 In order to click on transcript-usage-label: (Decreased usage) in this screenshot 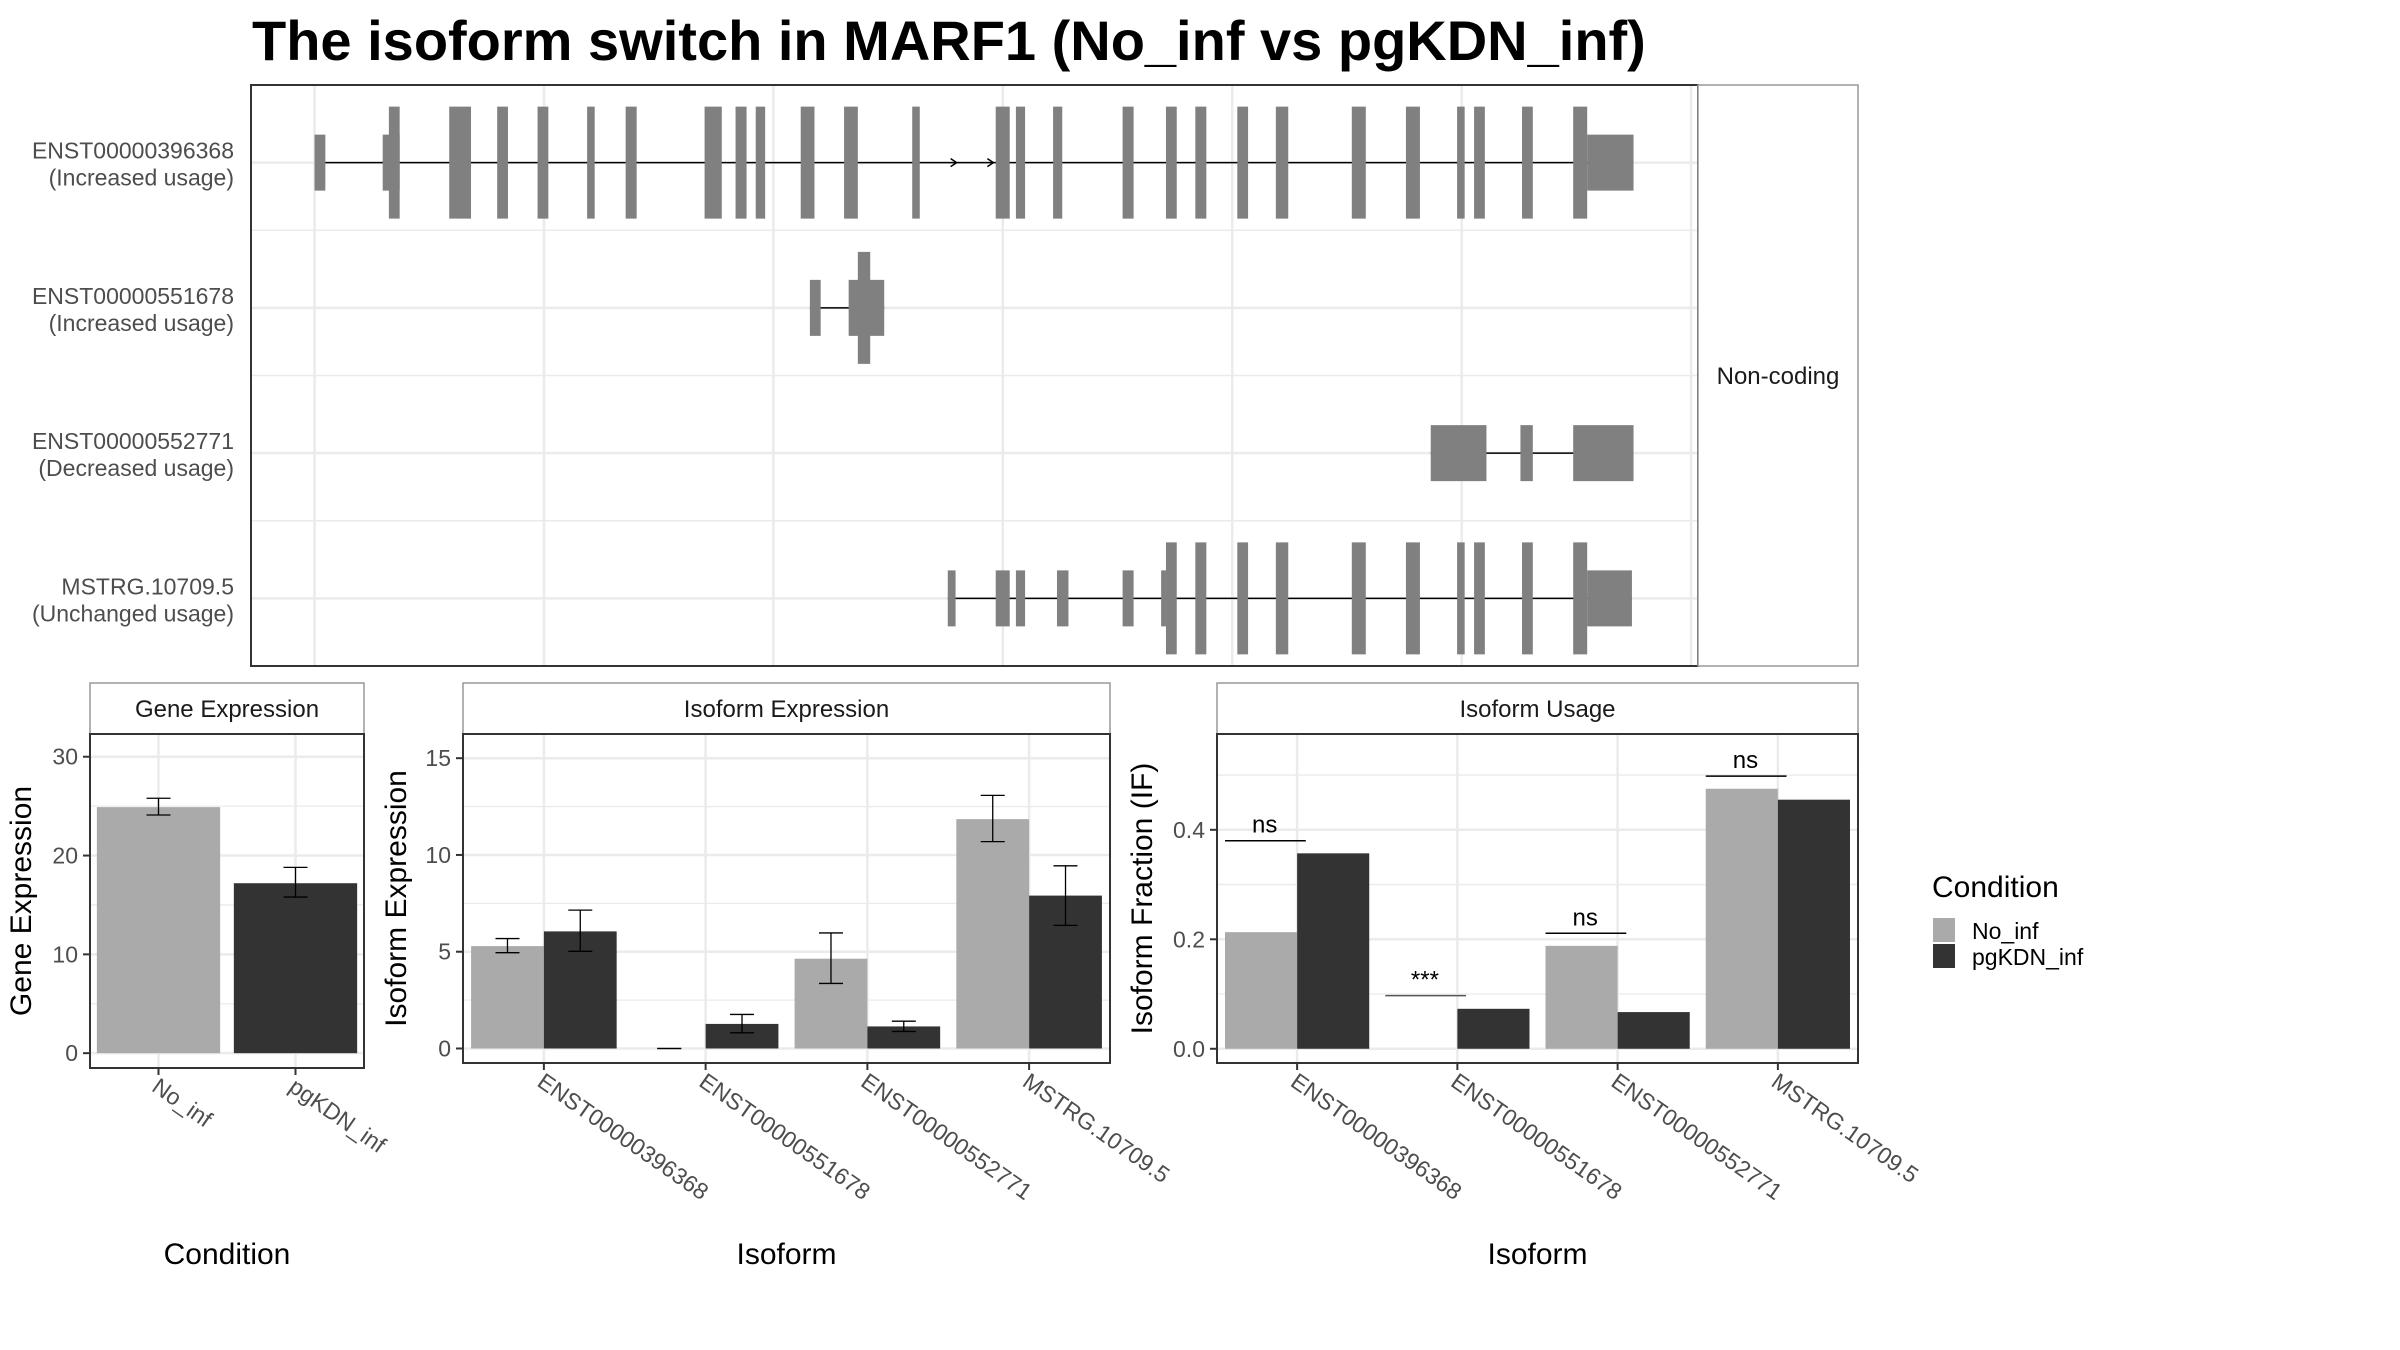, I will do `click(136, 468)`.